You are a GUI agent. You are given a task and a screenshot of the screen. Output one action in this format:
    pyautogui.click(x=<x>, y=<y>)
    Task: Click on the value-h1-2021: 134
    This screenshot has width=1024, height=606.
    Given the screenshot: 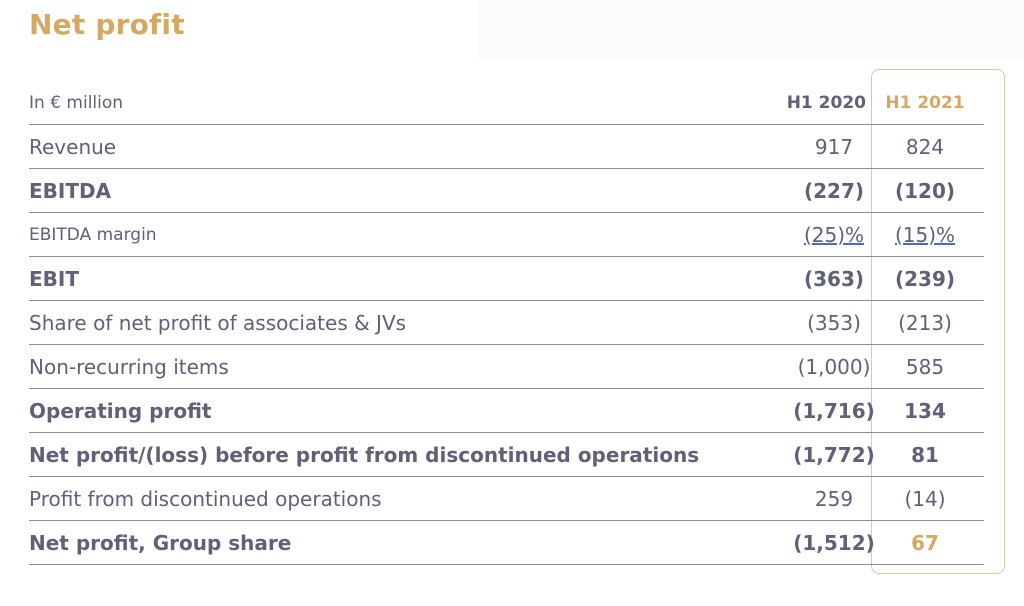 What is the action you would take?
    pyautogui.click(x=925, y=411)
    